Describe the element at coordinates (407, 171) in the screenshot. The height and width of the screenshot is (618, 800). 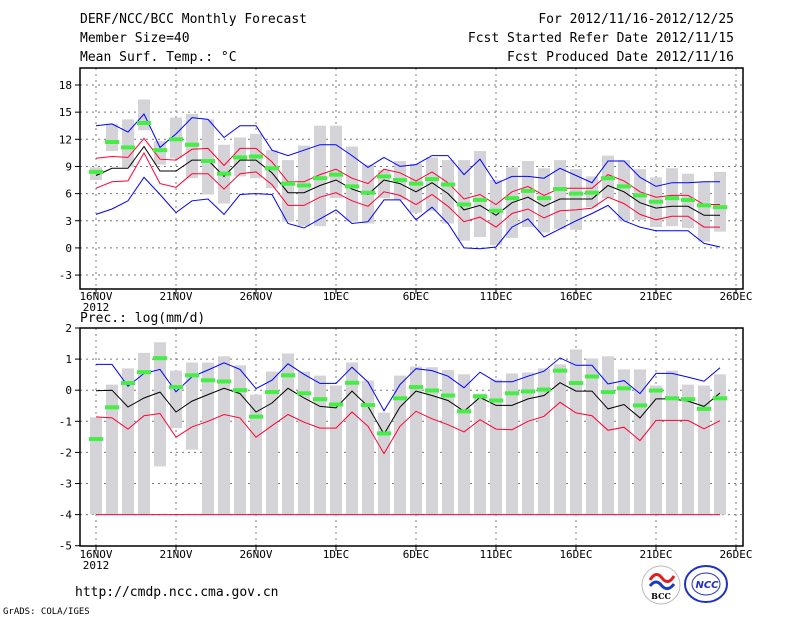
I see `series-line-upper` at that location.